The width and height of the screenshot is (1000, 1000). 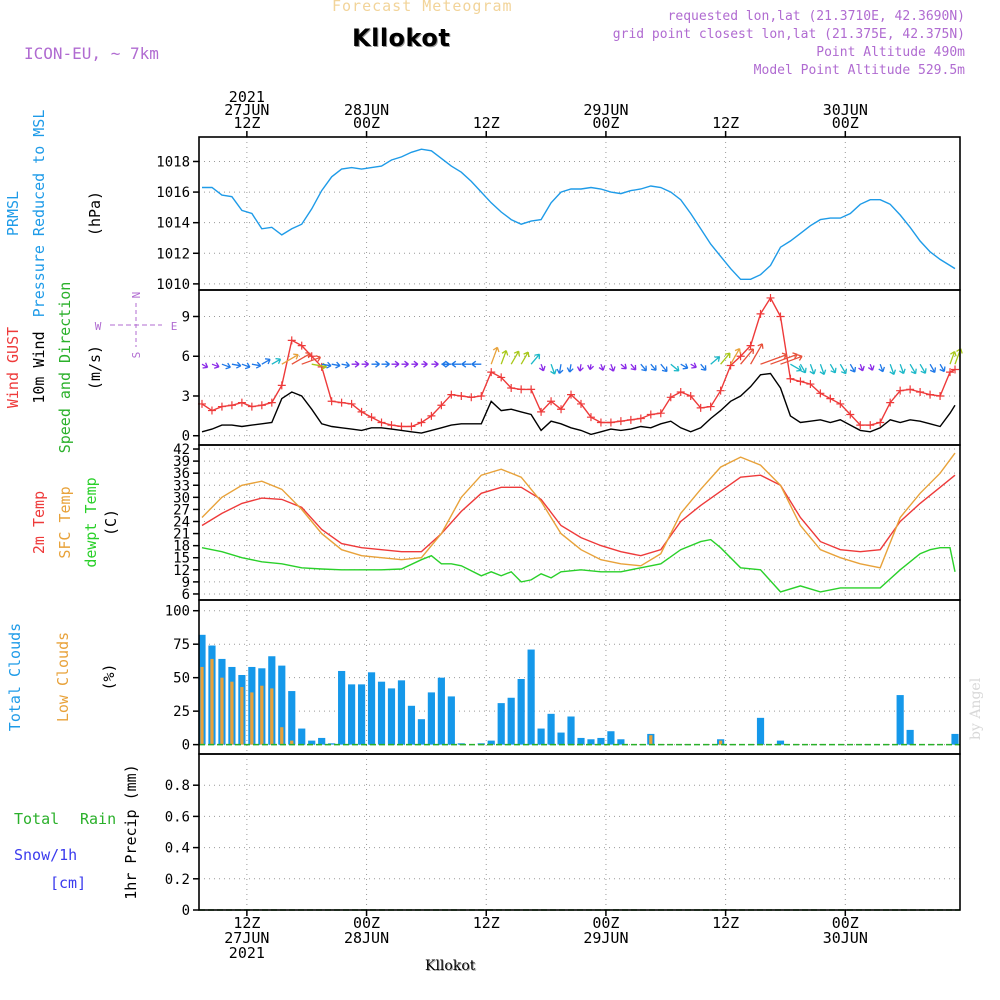 I want to click on top-axis-label: 27JUN, so click(x=246, y=110).